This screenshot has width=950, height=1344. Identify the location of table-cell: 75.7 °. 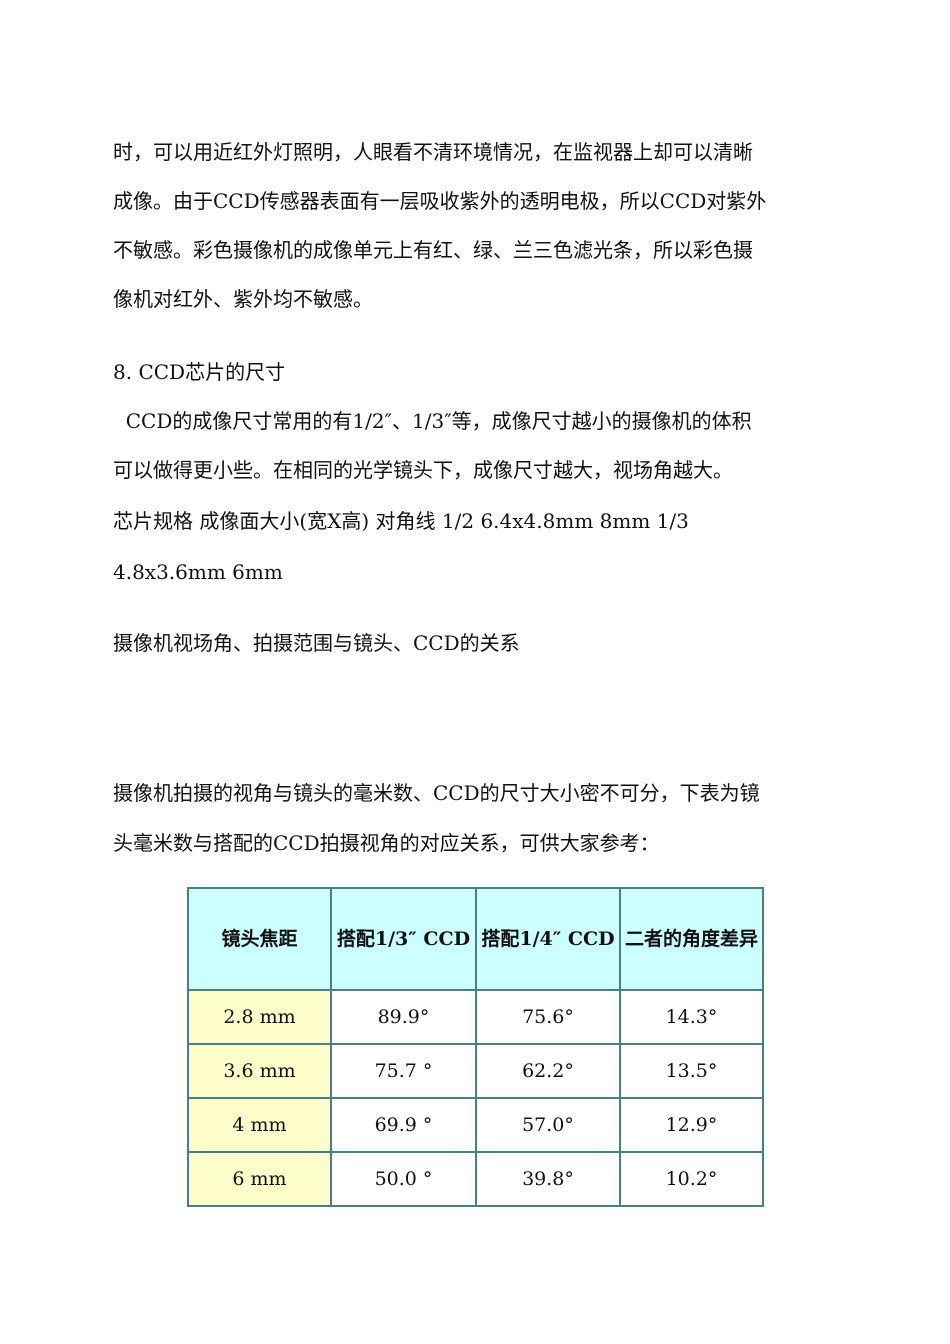
(403, 1071).